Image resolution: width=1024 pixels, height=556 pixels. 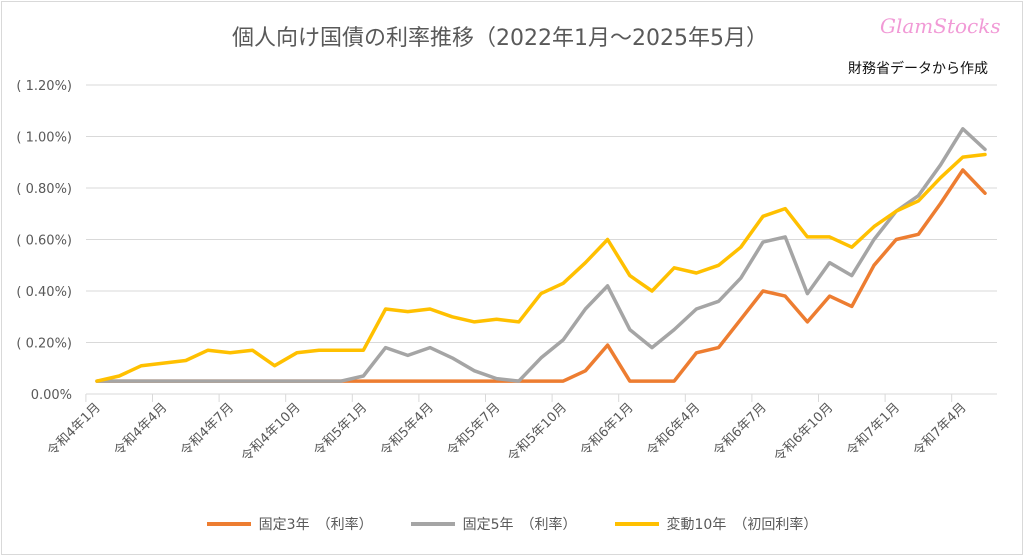 What do you see at coordinates (44, 241) in the screenshot?
I see `y-tick-label: ( 0.60%)` at bounding box center [44, 241].